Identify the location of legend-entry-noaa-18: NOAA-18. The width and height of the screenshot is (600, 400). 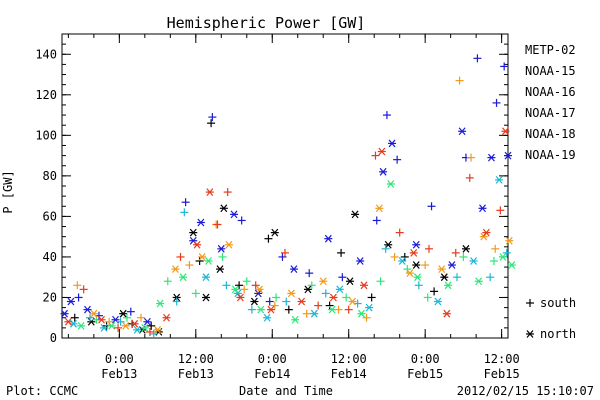
(550, 134).